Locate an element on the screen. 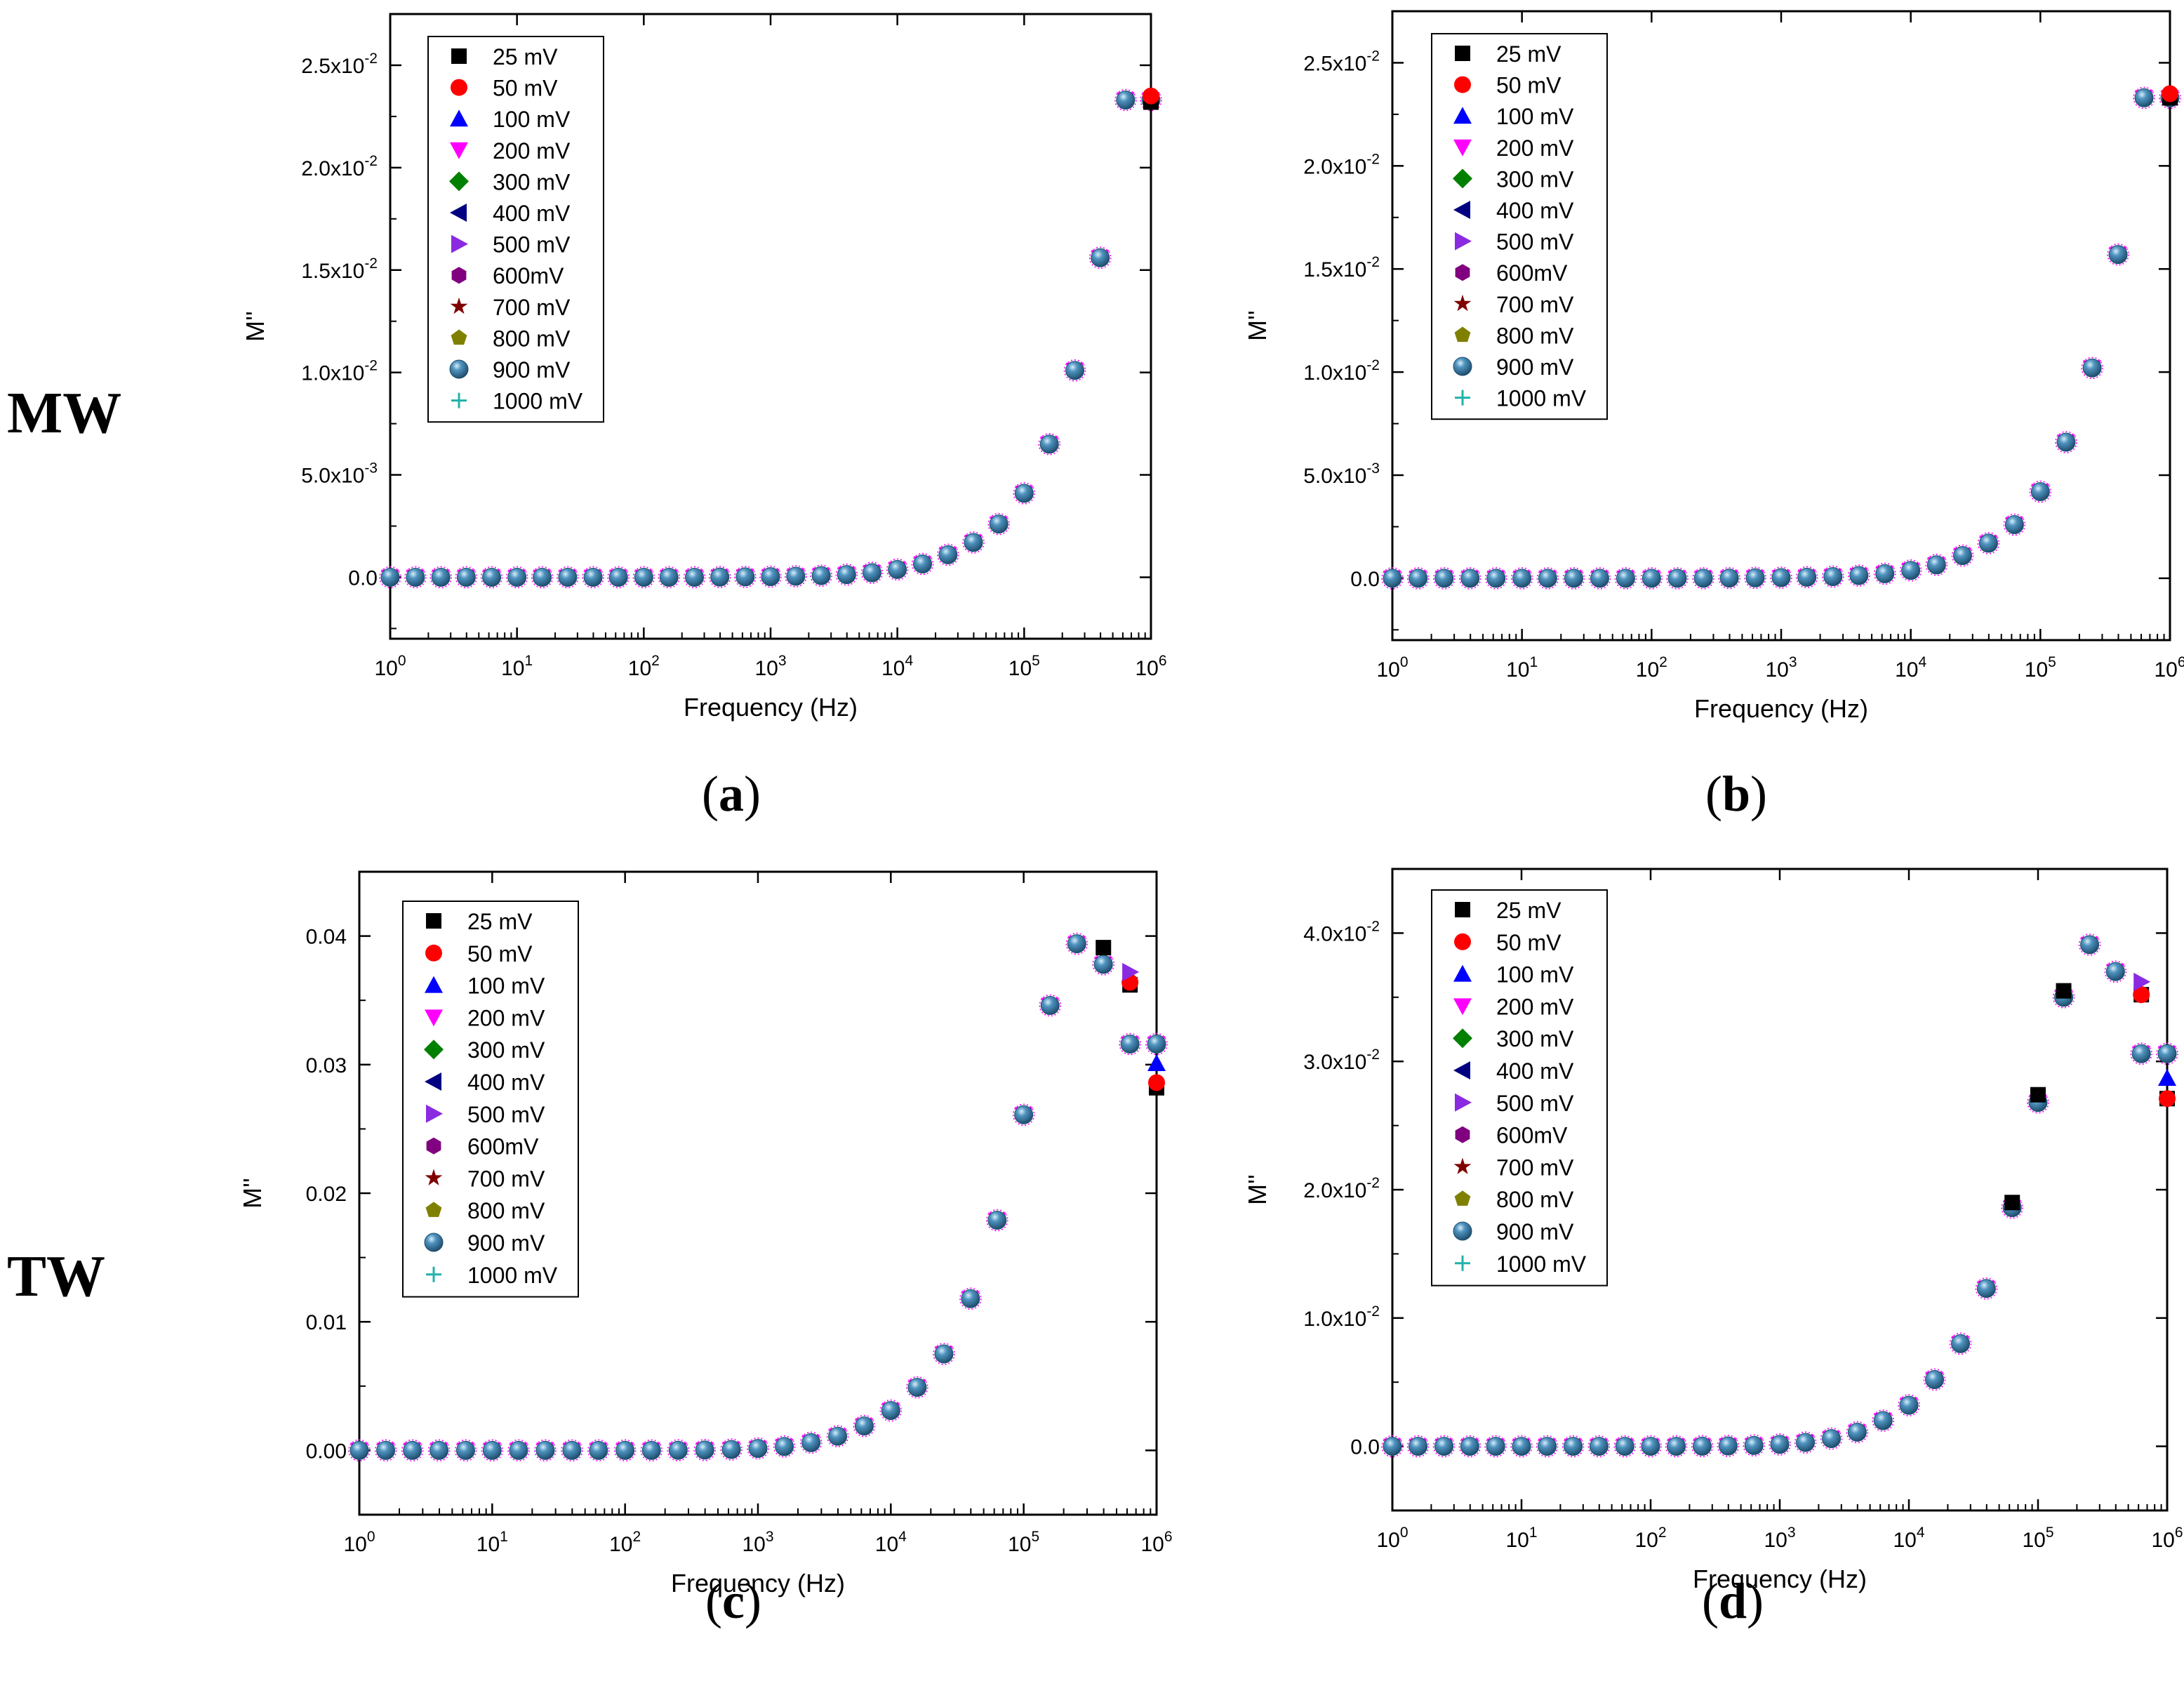  legend-label: 50 mV is located at coordinates (1529, 942).